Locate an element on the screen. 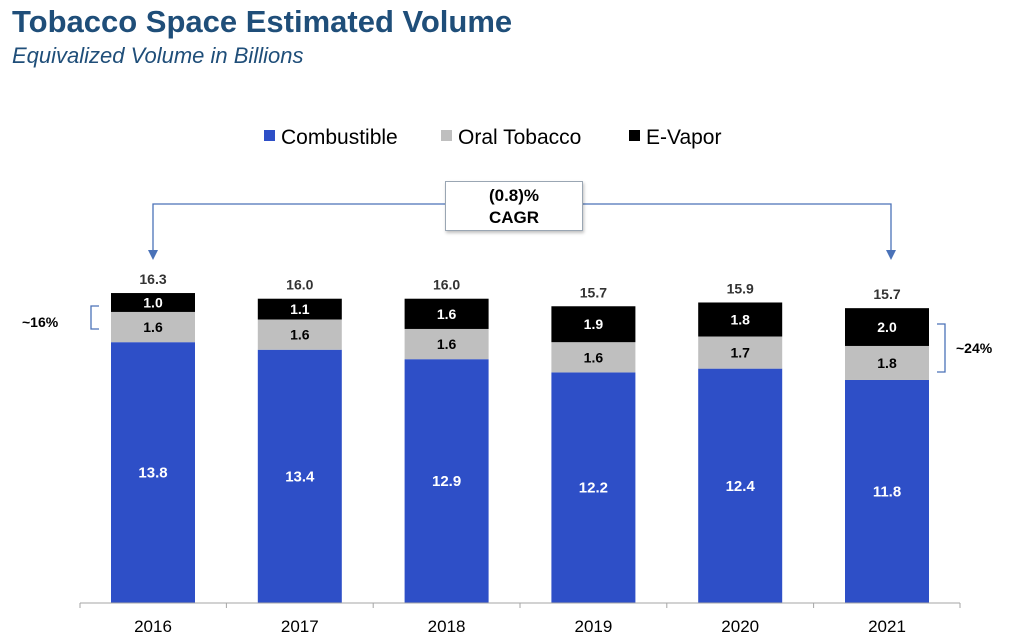 The width and height of the screenshot is (1015, 638). value-label-oral-2017: 1.6 is located at coordinates (300, 335).